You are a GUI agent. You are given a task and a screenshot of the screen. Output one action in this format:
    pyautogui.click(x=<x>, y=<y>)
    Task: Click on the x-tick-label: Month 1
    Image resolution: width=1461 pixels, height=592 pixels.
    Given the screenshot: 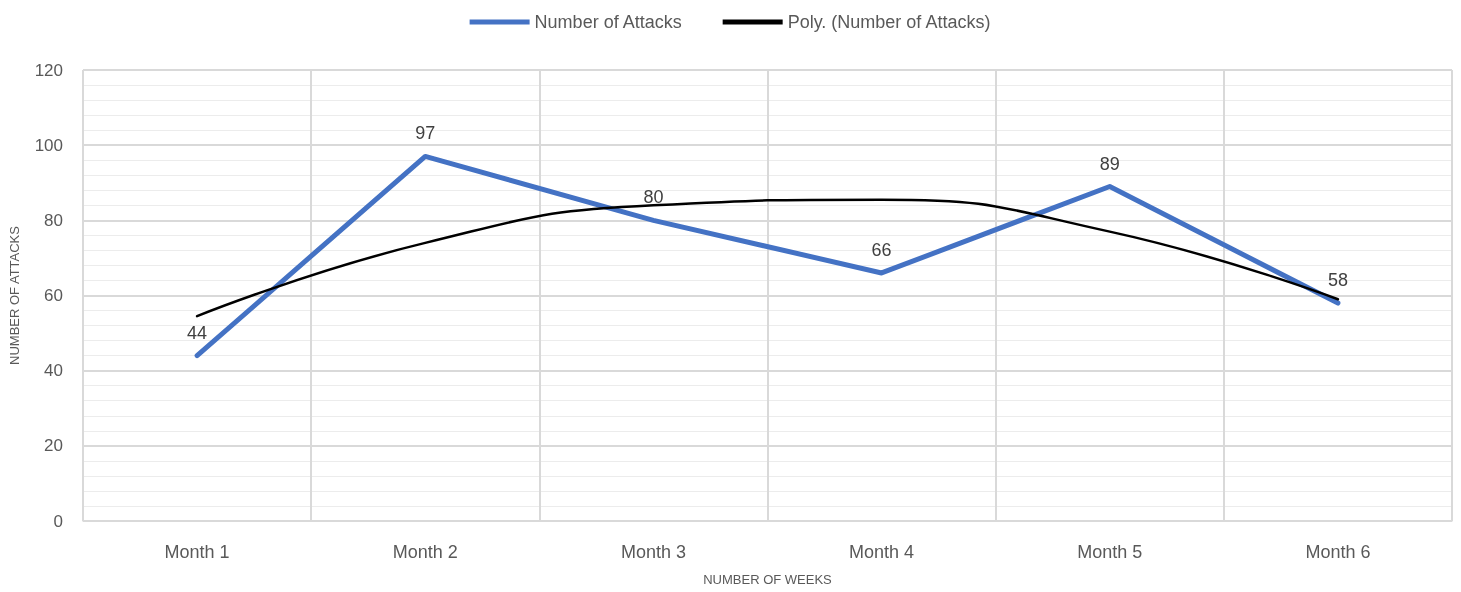 What is the action you would take?
    pyautogui.click(x=197, y=552)
    